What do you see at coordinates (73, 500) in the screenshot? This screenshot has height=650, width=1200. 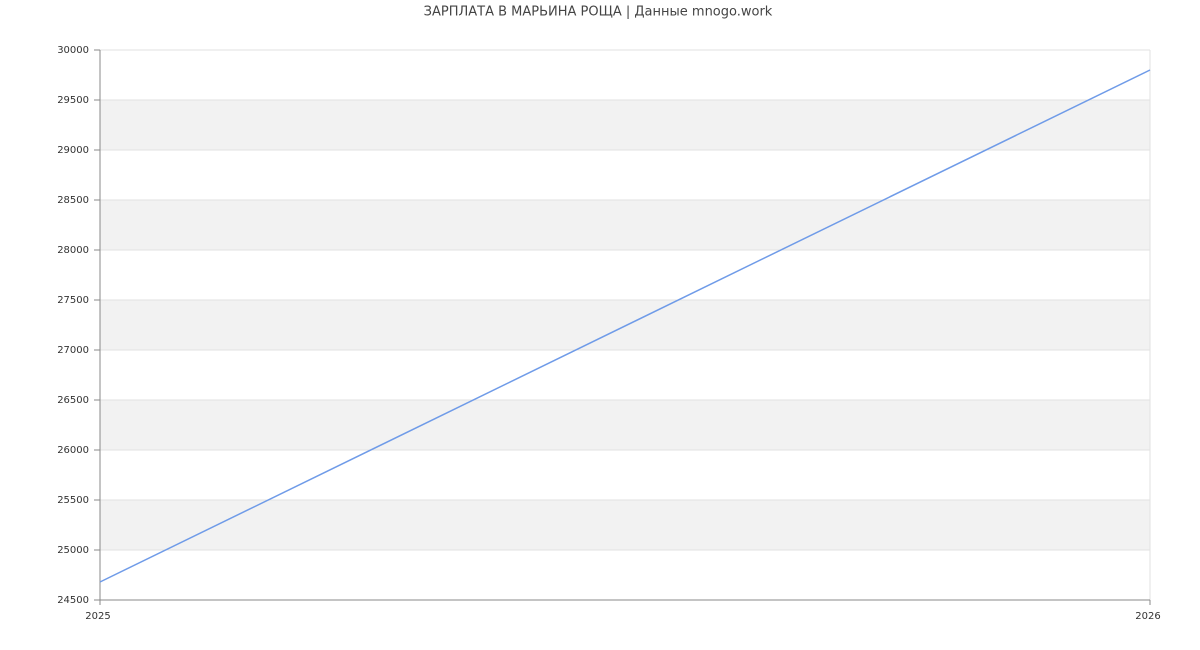 I see `y-tick-label: 25500` at bounding box center [73, 500].